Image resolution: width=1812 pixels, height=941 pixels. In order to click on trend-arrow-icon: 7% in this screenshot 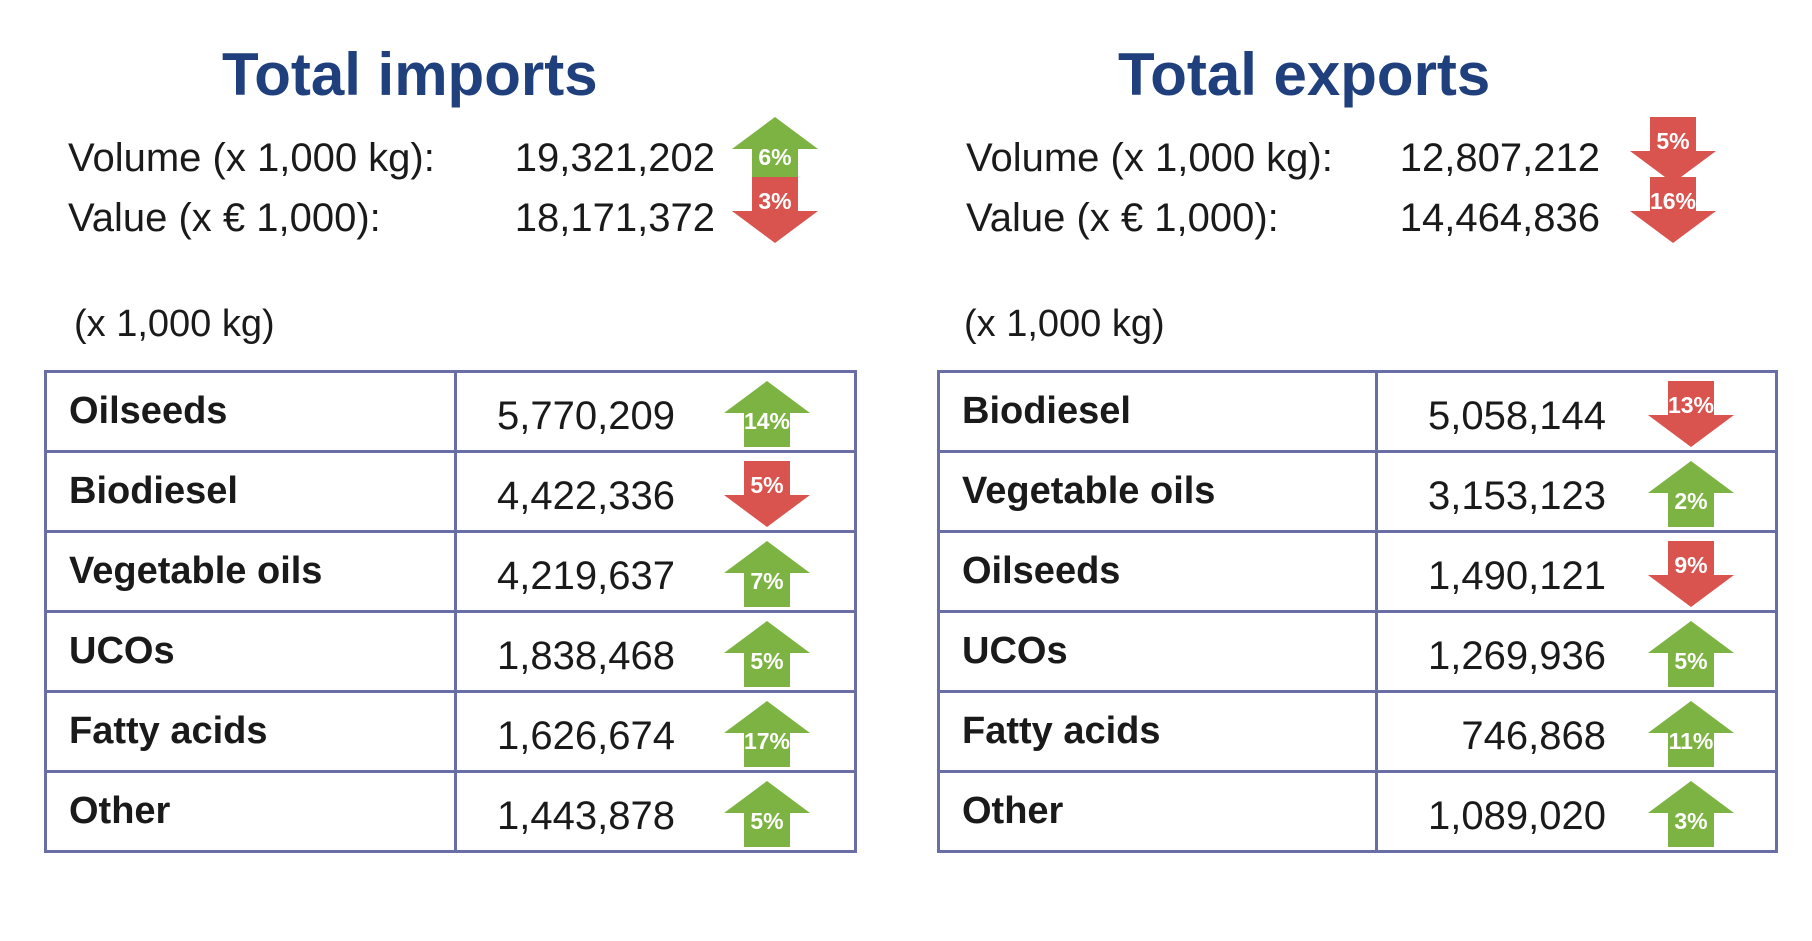, I will do `click(767, 574)`.